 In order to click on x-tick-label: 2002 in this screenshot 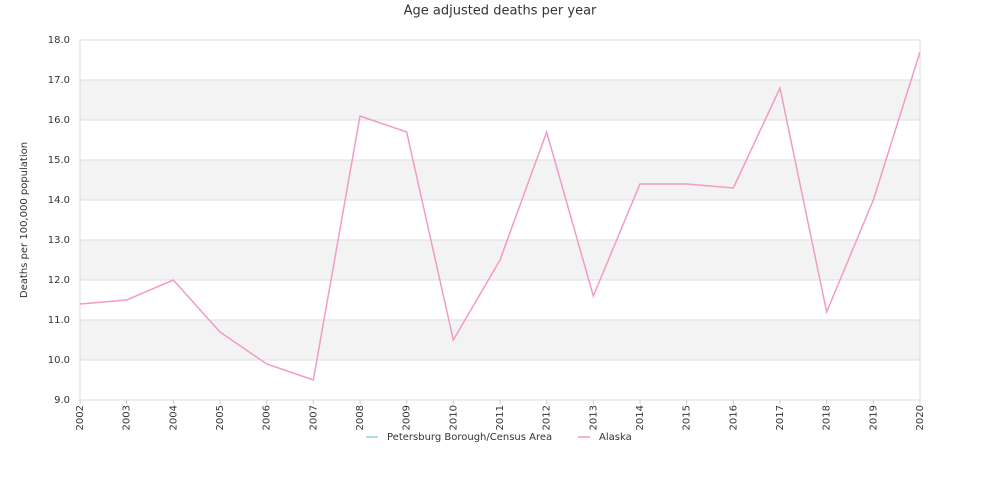, I will do `click(80, 417)`.